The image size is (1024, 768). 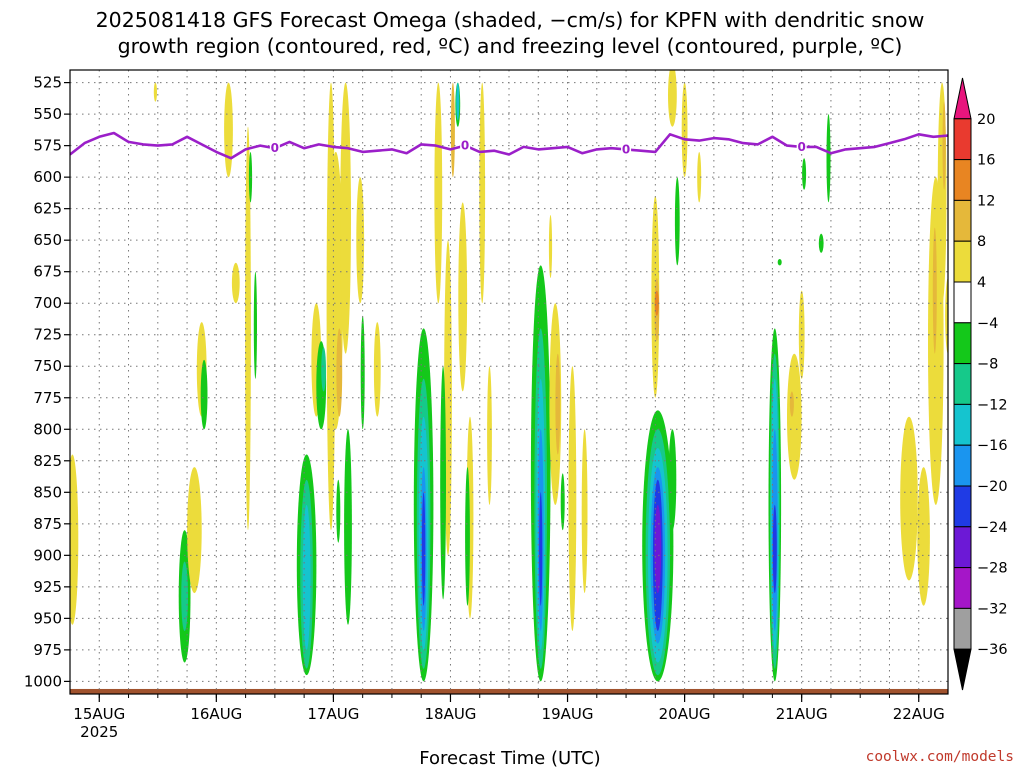 I want to click on credit-text: coolwx.com/models, so click(x=940, y=757).